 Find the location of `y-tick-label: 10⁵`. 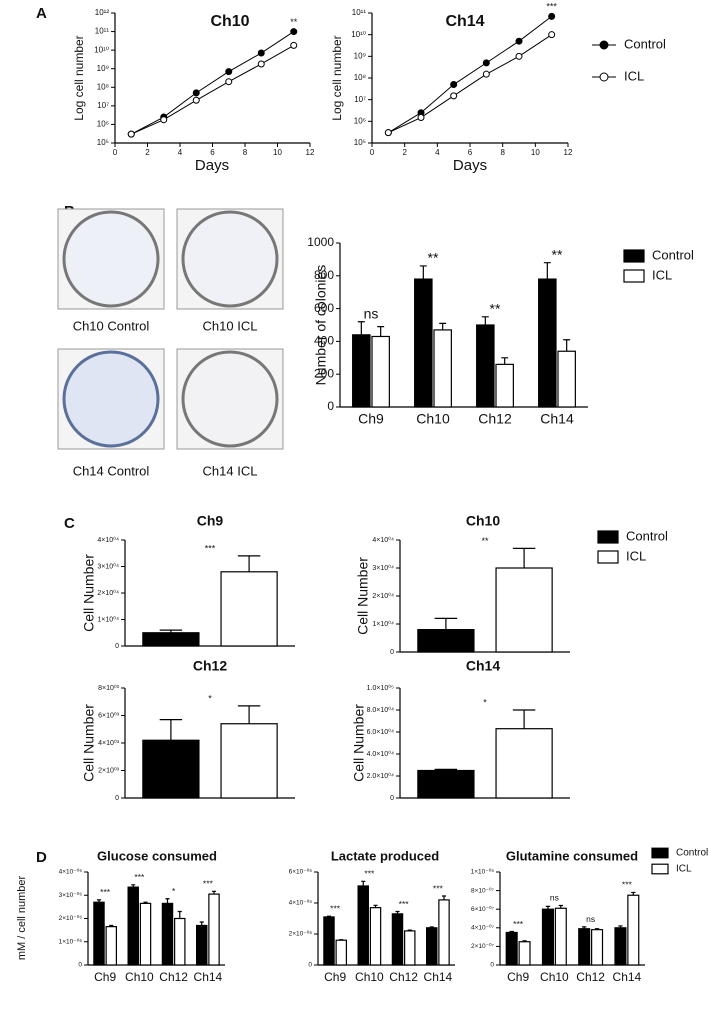

y-tick-label: 10⁵ is located at coordinates (103, 142).